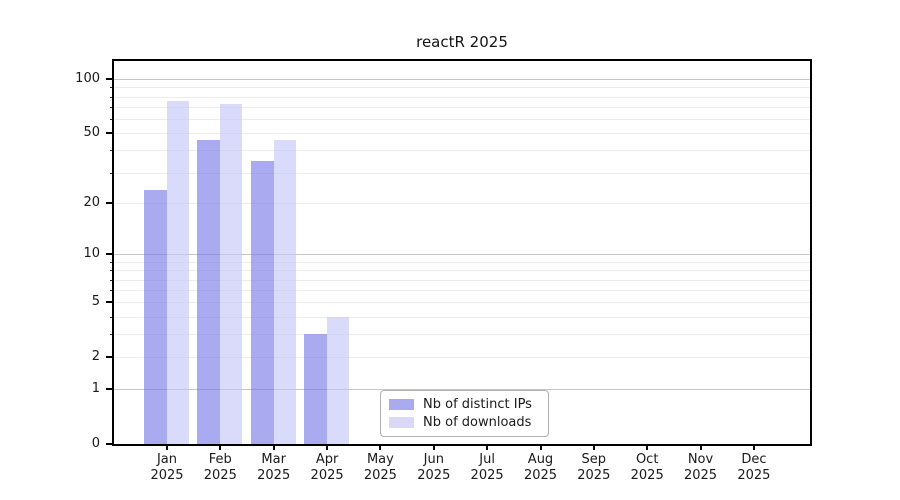  Describe the element at coordinates (477, 404) in the screenshot. I see `legend-label-distinct-ips: Nb of distinct IPs` at that location.